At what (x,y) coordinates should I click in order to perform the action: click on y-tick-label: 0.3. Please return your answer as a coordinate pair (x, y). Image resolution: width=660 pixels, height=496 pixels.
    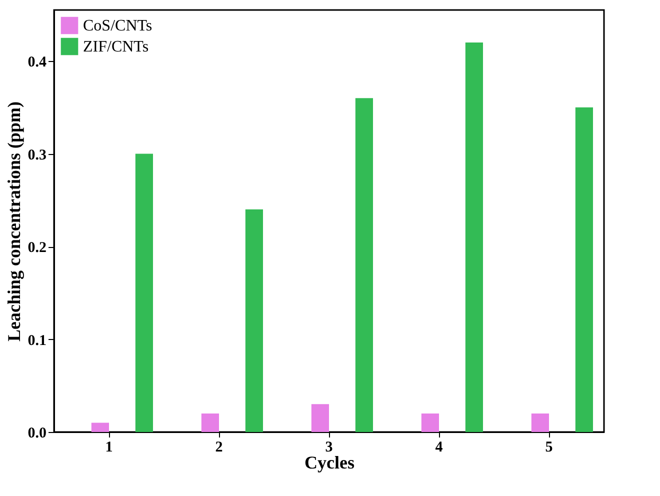
    Looking at the image, I should click on (37, 155).